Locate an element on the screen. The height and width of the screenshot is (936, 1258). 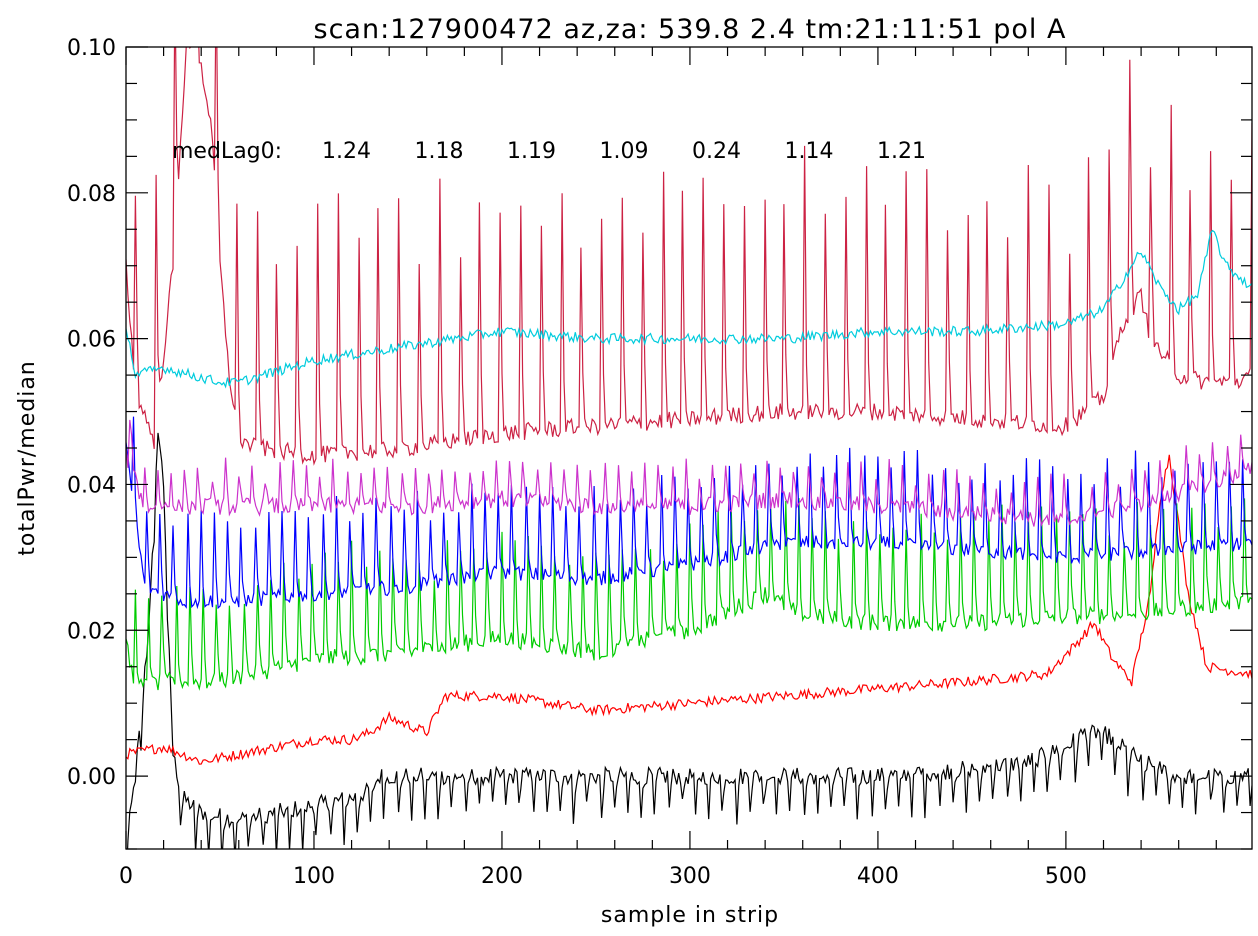
annotation-value: 0.24 is located at coordinates (716, 151).